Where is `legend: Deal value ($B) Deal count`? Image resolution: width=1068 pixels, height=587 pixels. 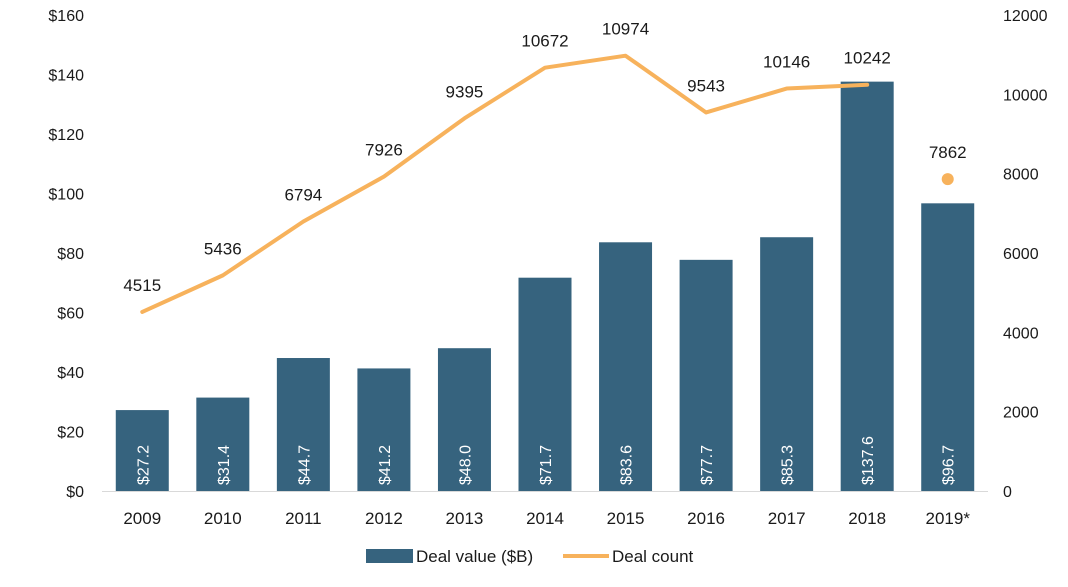 legend: Deal value ($B) Deal count is located at coordinates (530, 556).